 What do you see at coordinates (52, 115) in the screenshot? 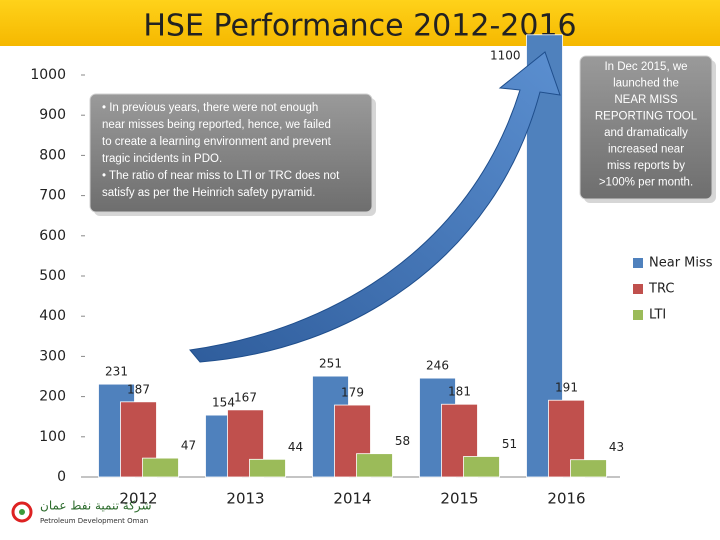
I see `y-tick-label: 900` at bounding box center [52, 115].